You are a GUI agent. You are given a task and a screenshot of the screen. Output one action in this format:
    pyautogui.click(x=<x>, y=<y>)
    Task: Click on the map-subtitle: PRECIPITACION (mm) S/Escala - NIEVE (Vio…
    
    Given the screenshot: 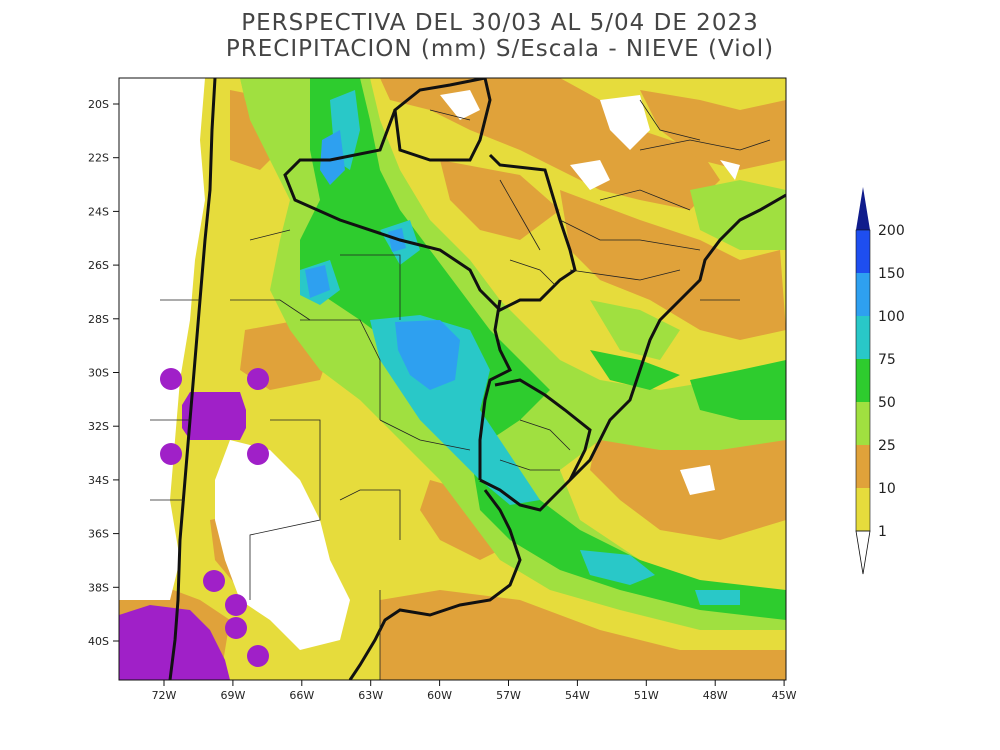 What is the action you would take?
    pyautogui.click(x=500, y=49)
    